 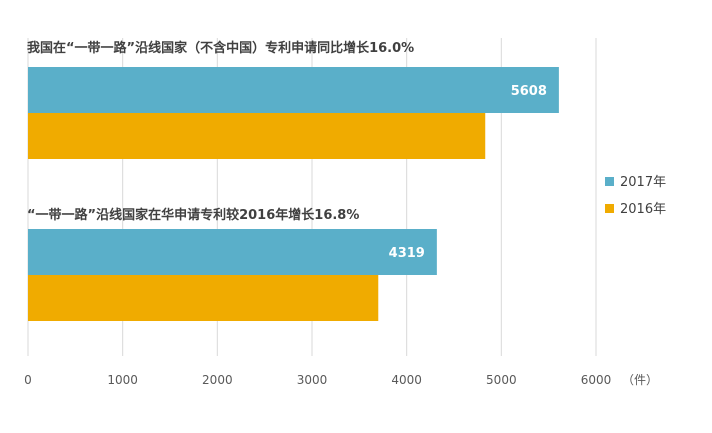 I want to click on x-axis-ticks: 0 1000 2000 3000 4000 5000 6000, so click(x=317, y=380).